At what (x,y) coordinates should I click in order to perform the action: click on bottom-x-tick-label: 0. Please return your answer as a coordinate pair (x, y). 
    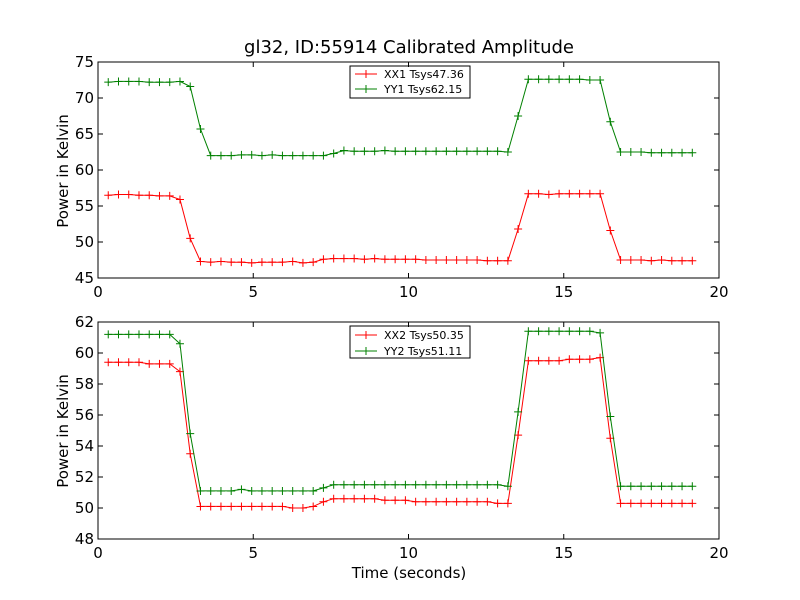
    Looking at the image, I should click on (98, 553).